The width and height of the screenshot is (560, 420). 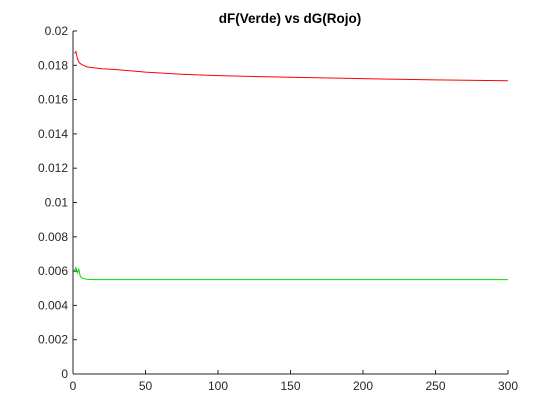 I want to click on x-tick-label: 100, so click(x=218, y=386).